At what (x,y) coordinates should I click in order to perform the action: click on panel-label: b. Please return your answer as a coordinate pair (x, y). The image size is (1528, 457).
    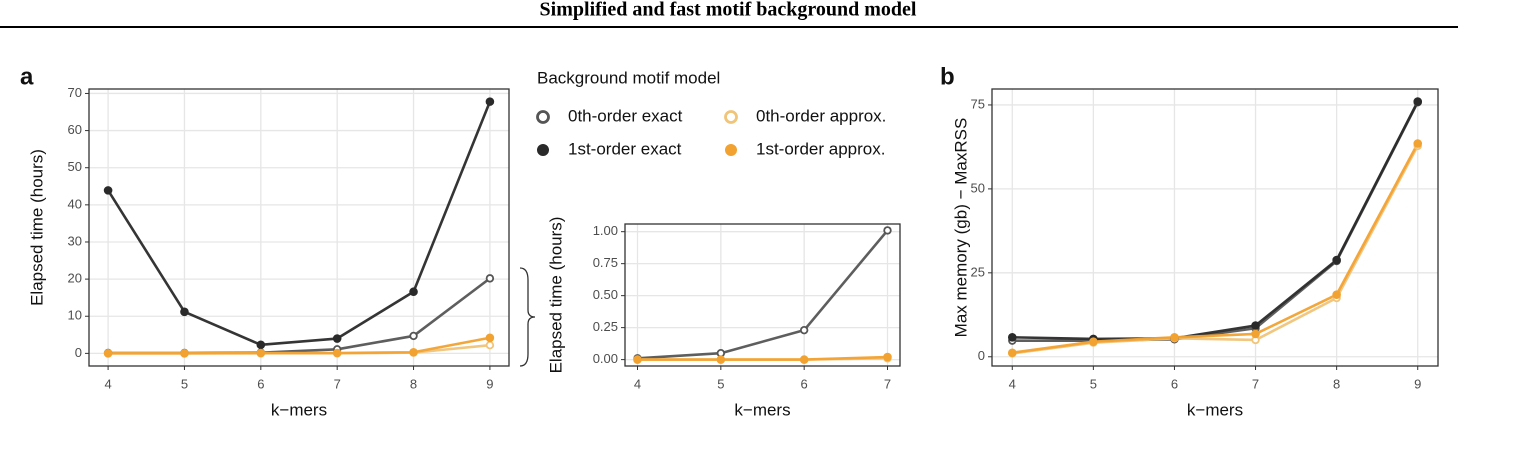
    Looking at the image, I should click on (947, 76).